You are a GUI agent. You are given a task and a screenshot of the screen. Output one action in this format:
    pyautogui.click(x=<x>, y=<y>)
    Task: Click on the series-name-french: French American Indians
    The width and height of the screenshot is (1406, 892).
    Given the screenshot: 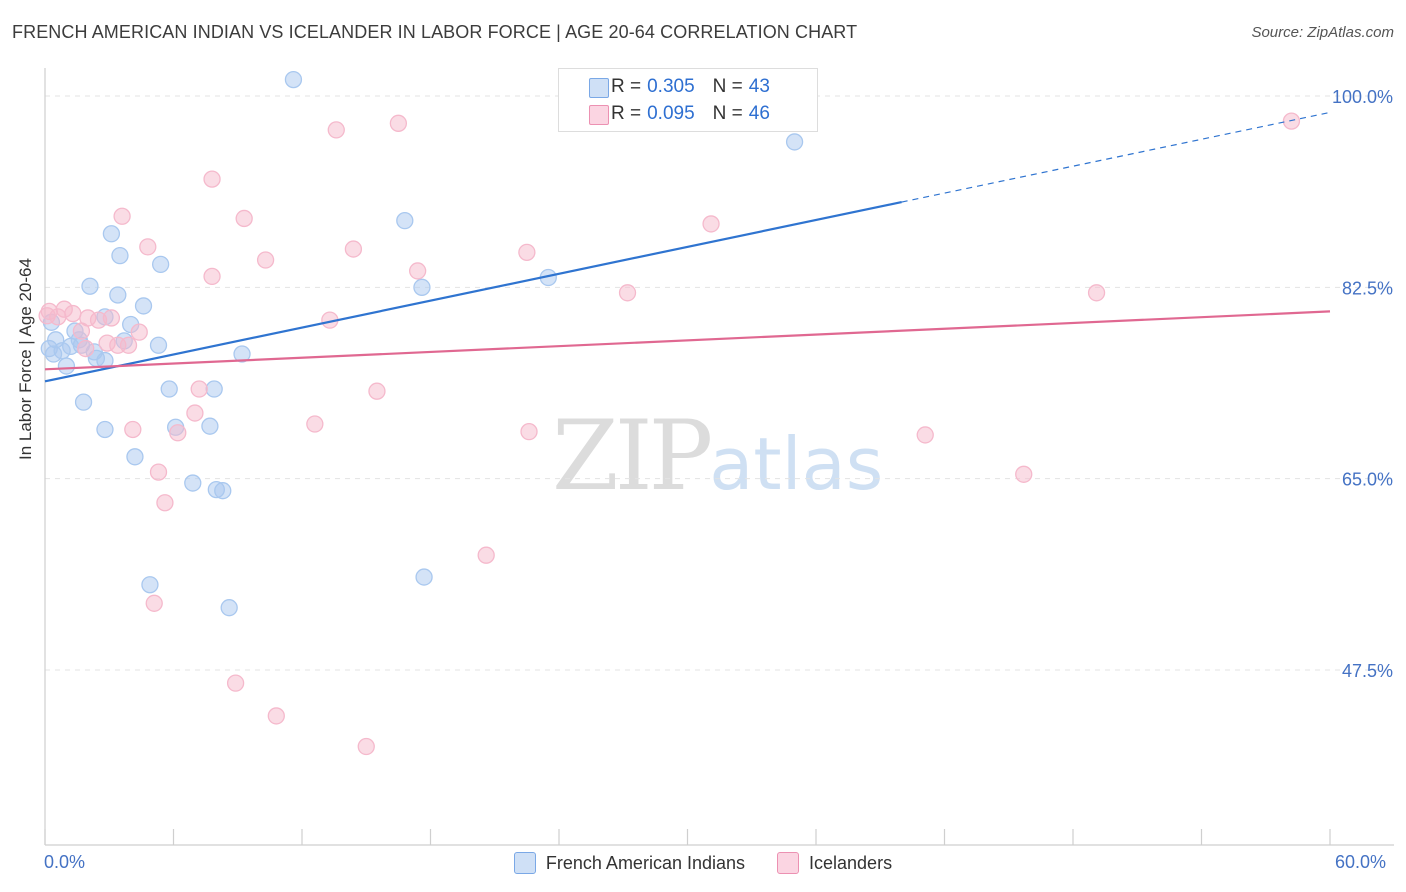 What is the action you would take?
    pyautogui.click(x=645, y=862)
    